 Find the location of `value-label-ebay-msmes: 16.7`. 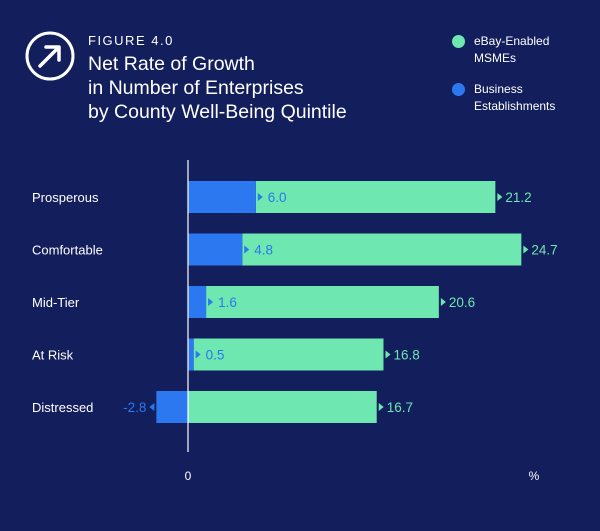

value-label-ebay-msmes: 16.7 is located at coordinates (400, 407).